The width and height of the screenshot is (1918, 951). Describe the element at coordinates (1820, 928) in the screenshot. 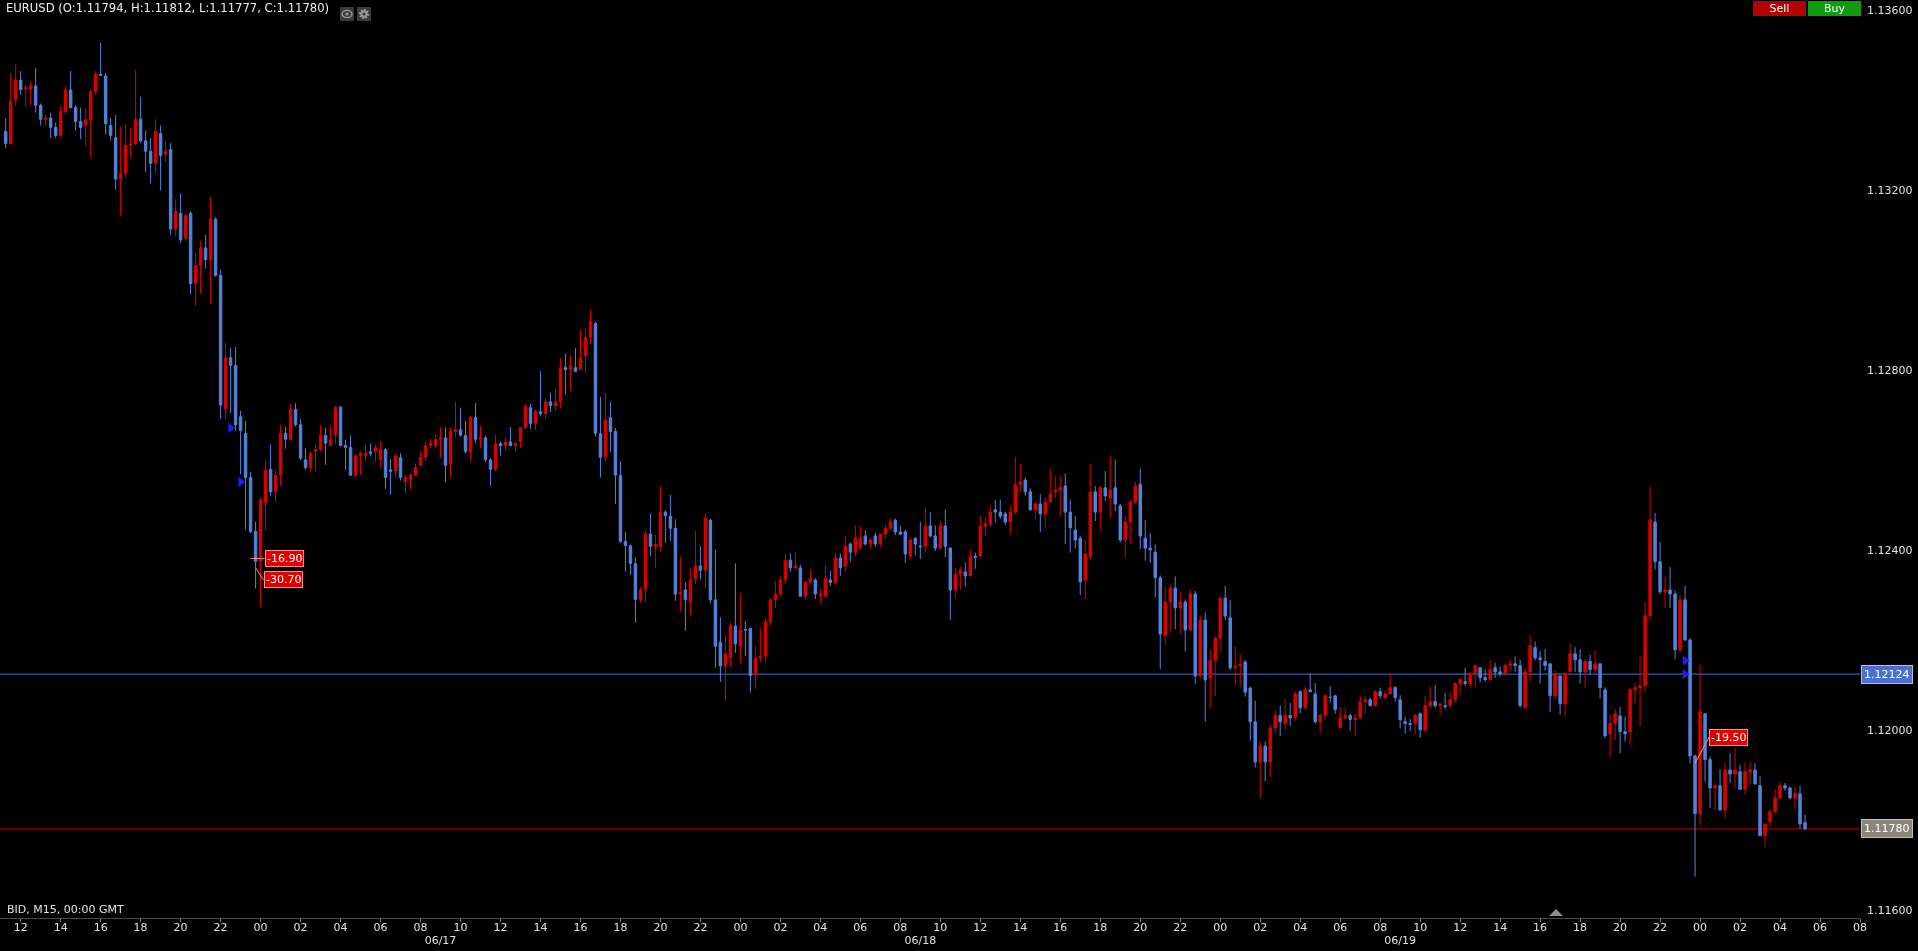

I see `x-tick-label: 06` at that location.